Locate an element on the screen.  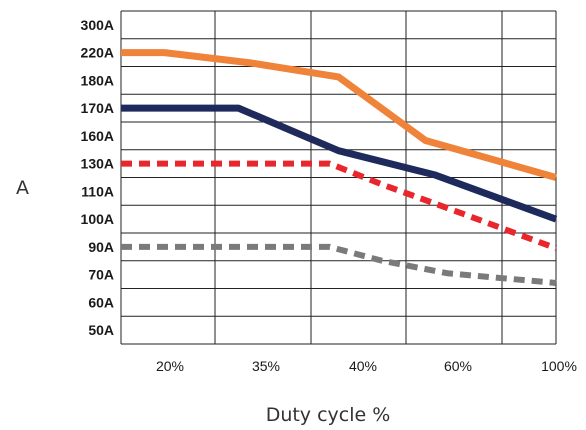
y-tick-label: 70A is located at coordinates (101, 275).